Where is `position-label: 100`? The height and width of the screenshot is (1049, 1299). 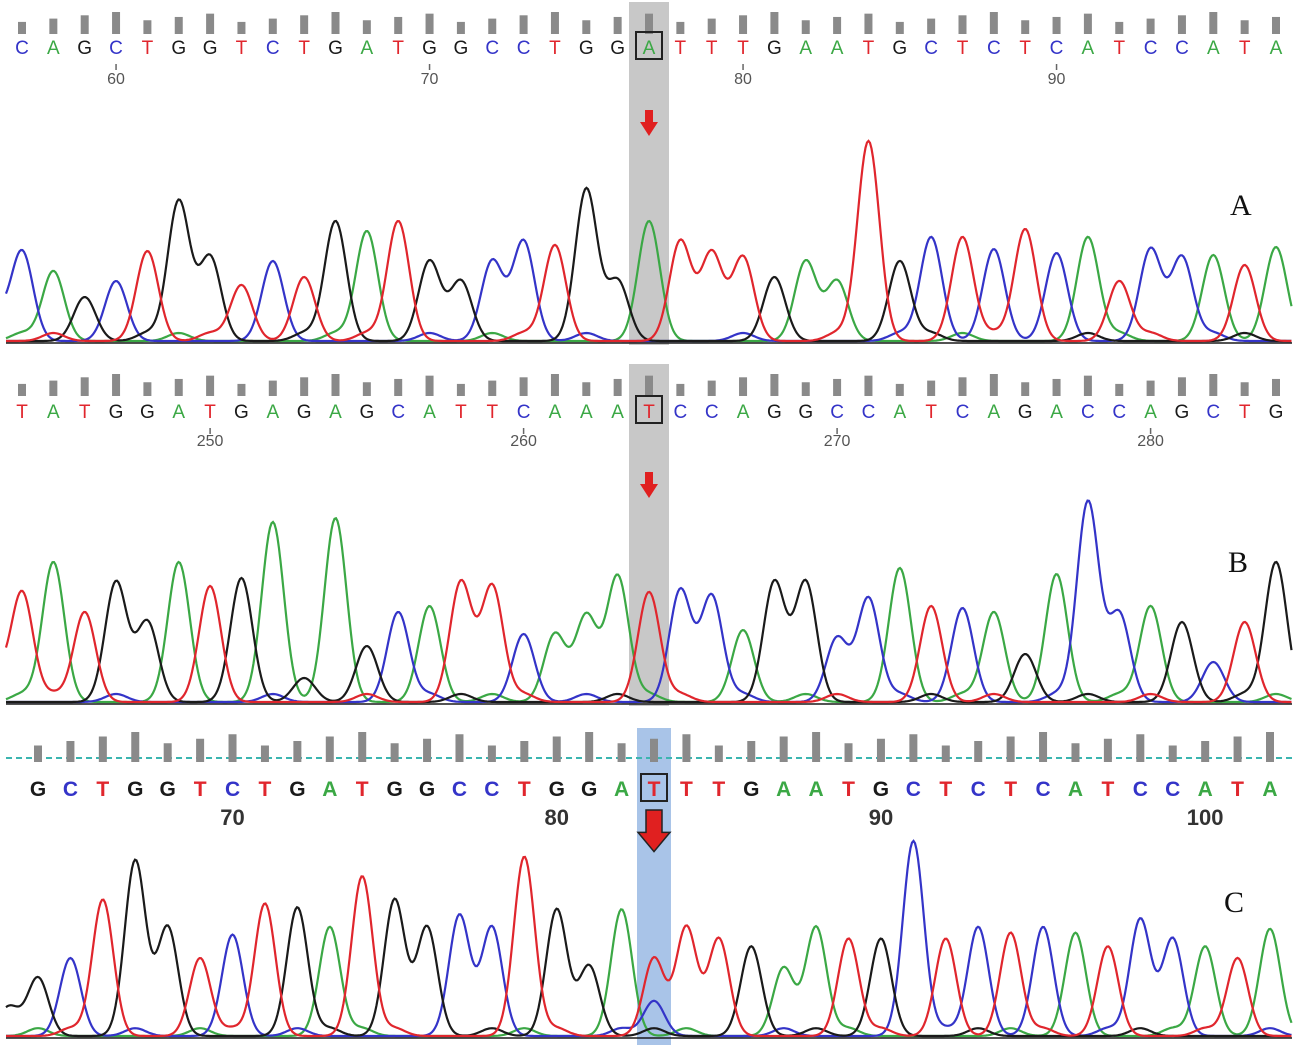 position-label: 100 is located at coordinates (1205, 817).